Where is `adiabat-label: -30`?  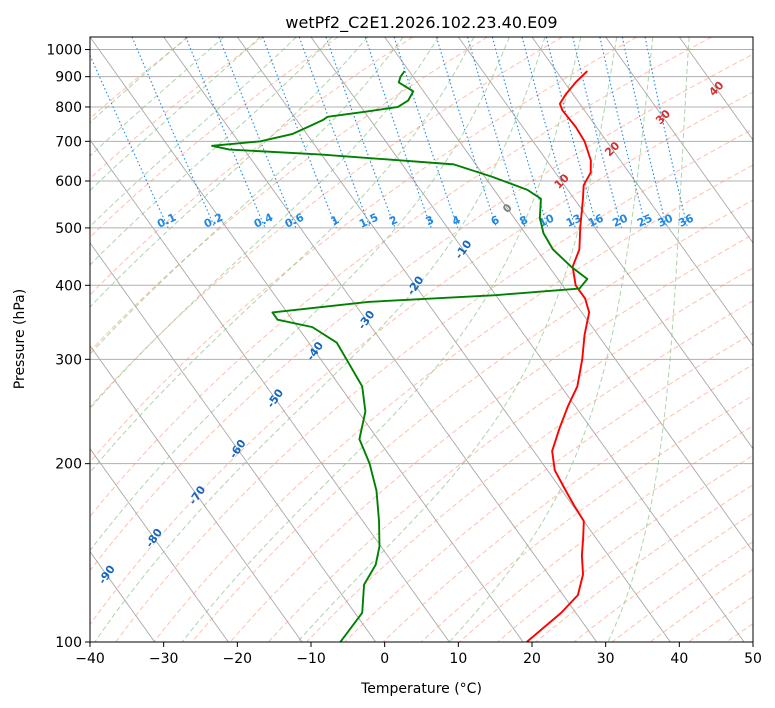
adiabat-label: -30 is located at coordinates (366, 320).